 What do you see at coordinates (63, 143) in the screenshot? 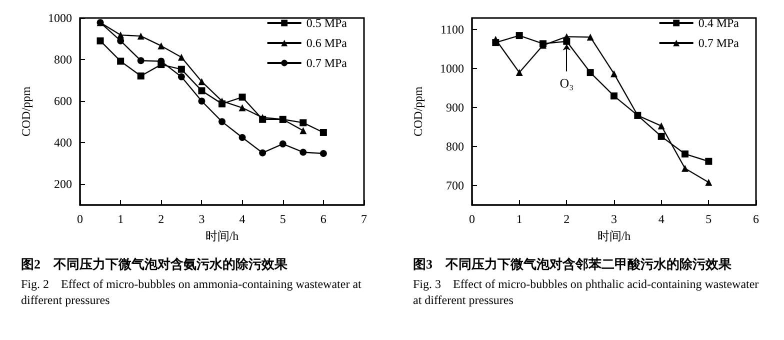
I see `y-tick-label: 400` at bounding box center [63, 143].